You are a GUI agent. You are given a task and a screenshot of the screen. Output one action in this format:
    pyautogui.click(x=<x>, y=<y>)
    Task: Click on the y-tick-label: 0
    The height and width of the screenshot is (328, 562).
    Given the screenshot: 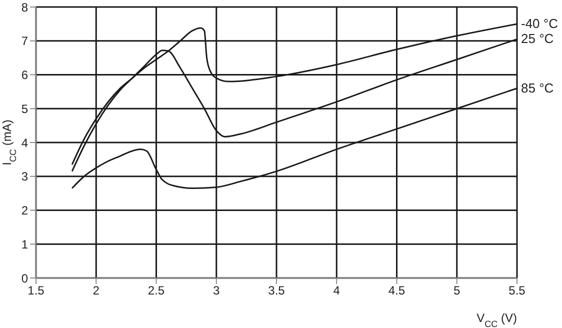 What is the action you would take?
    pyautogui.click(x=24, y=278)
    